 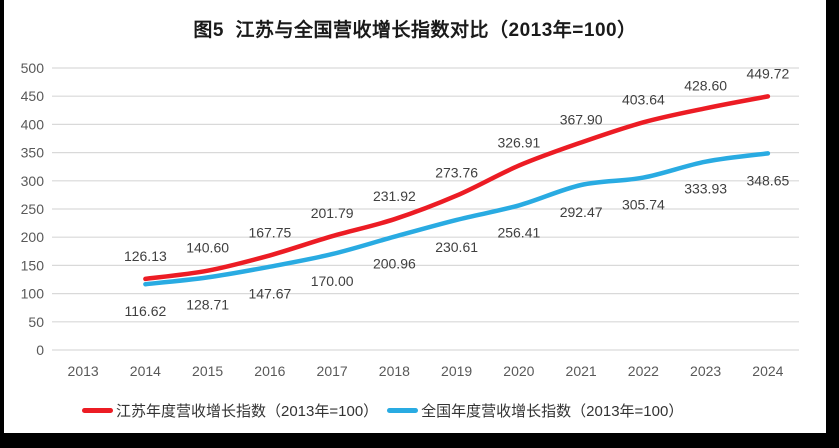 What do you see at coordinates (247, 411) in the screenshot?
I see `legend-label-jiangsu: 江苏年度营收增长指数（2013年=100）` at bounding box center [247, 411].